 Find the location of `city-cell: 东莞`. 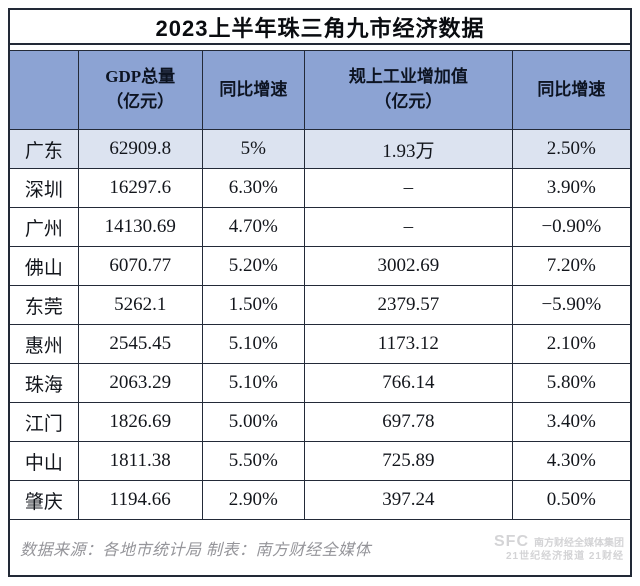

city-cell: 东莞 is located at coordinates (44, 305).